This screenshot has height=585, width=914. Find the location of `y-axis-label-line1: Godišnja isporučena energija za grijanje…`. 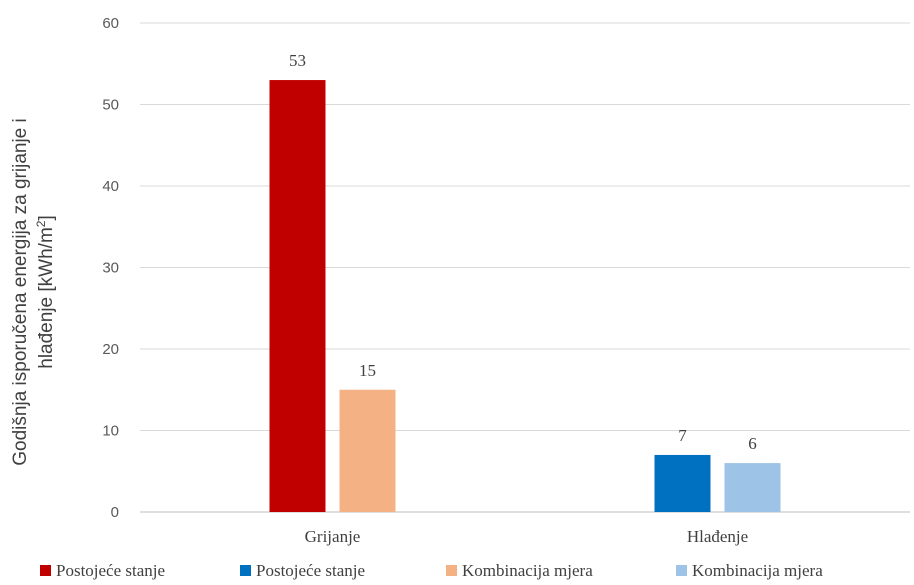

y-axis-label-line1: Godišnja isporučena energija za grijanje… is located at coordinates (20, 291).